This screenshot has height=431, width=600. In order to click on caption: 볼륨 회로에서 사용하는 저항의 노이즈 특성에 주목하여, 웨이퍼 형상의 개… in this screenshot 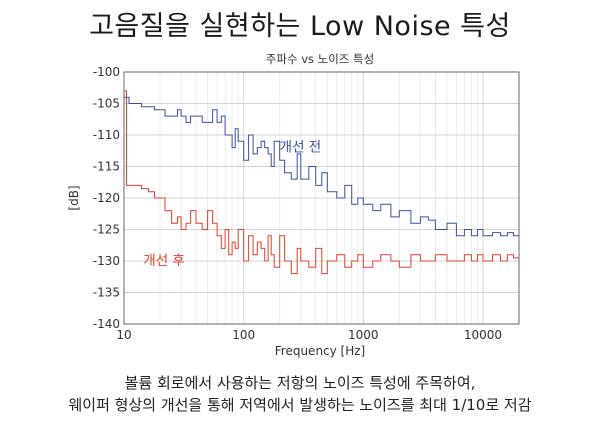, I will do `click(300, 394)`.